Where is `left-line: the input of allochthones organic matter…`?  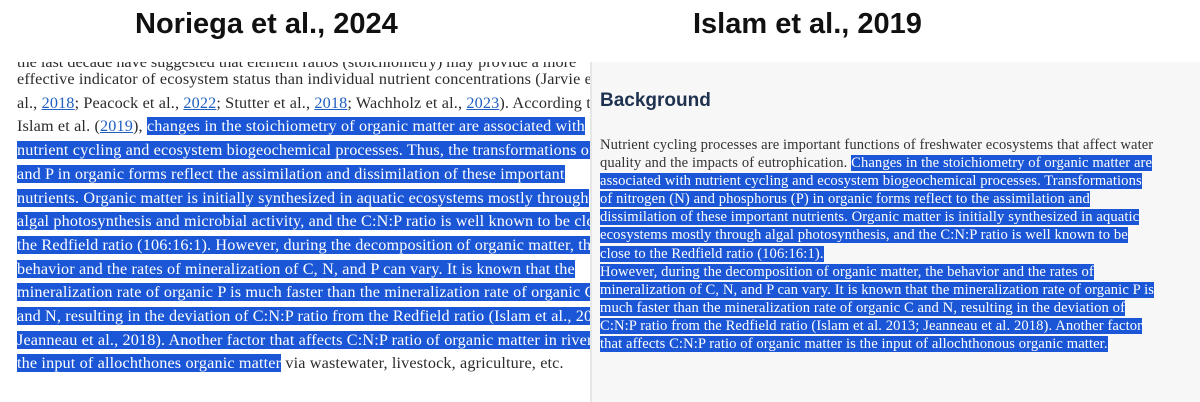
left-line: the input of allochthones organic matter… is located at coordinates (303, 364).